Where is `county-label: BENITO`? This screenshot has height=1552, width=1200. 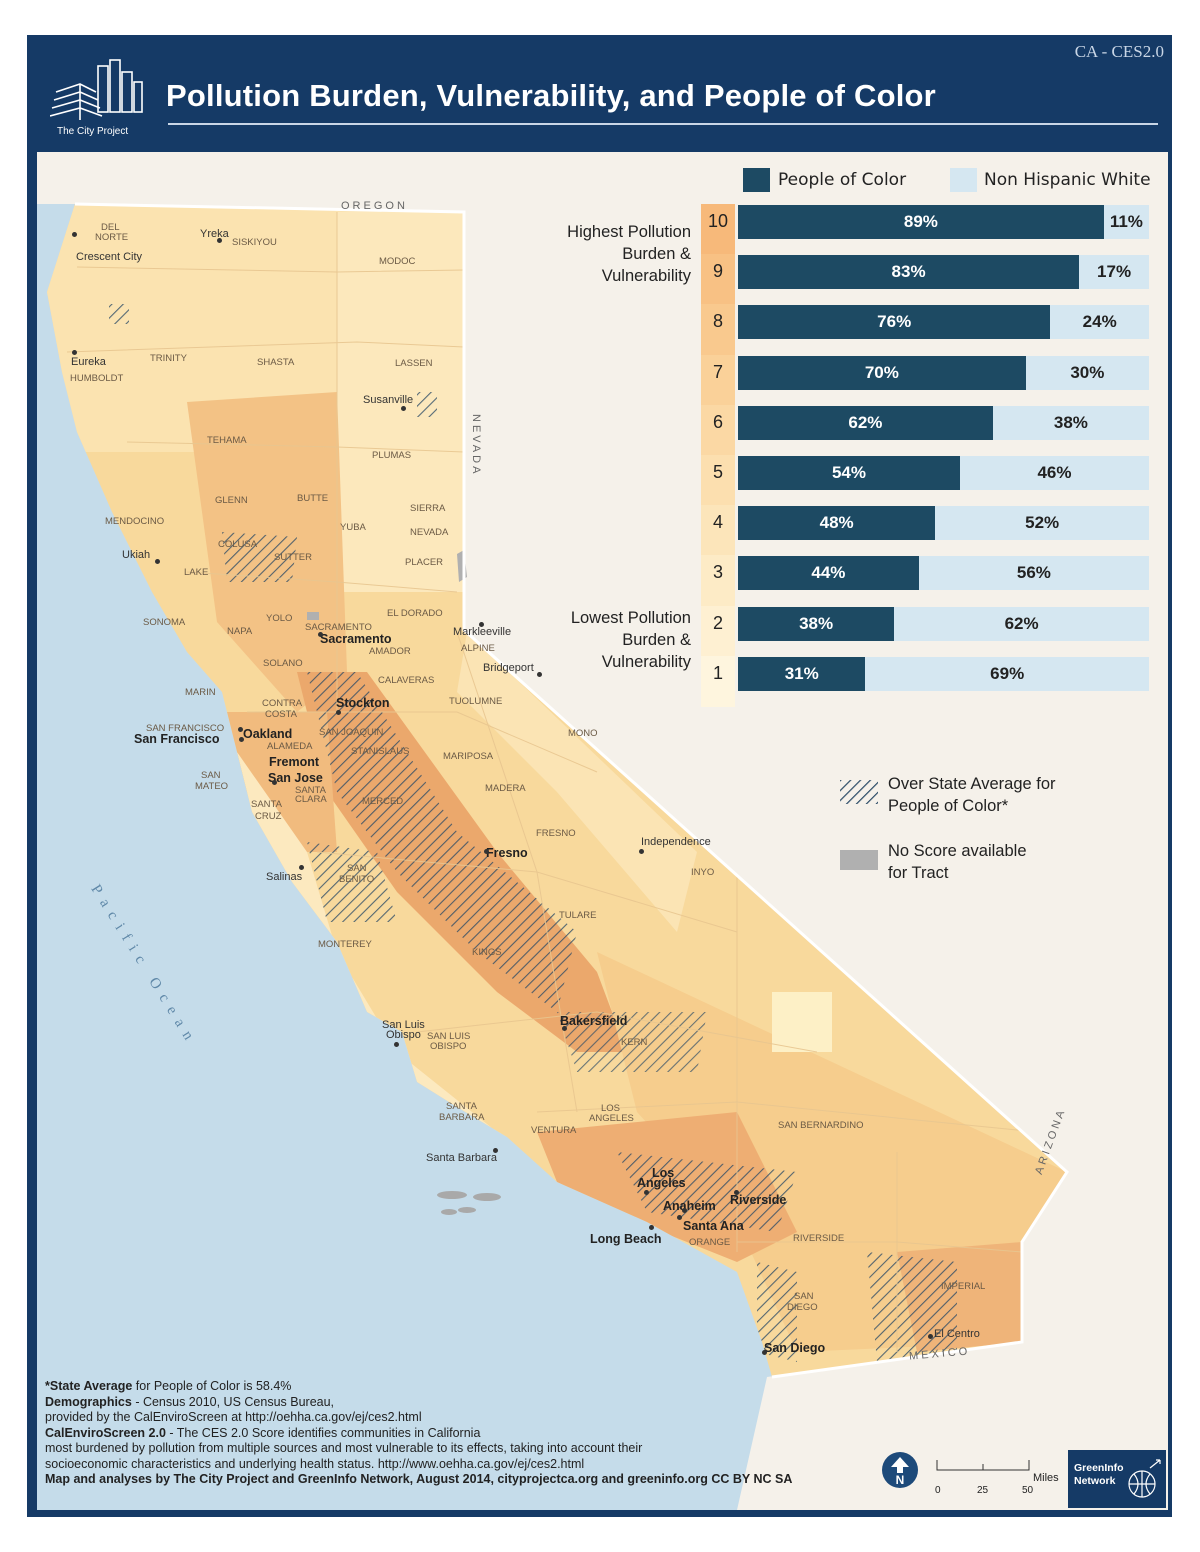
county-label: BENITO is located at coordinates (357, 879).